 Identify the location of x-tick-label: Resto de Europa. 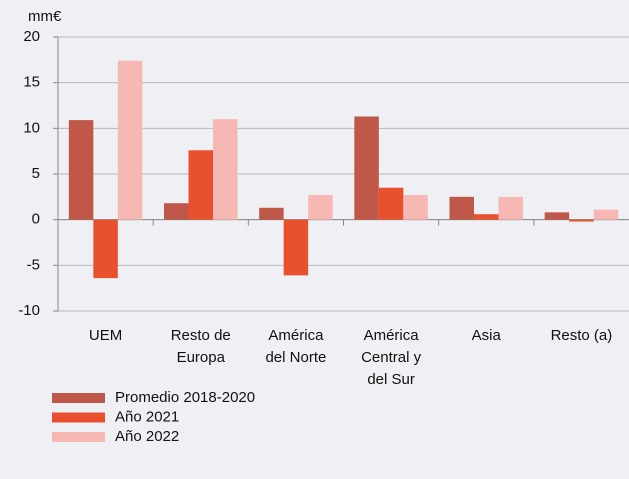
(201, 346).